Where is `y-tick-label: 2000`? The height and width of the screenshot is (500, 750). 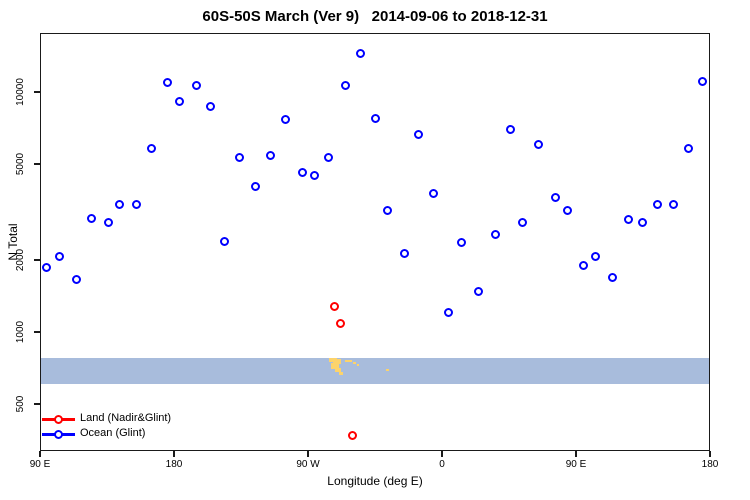
y-tick-label: 2000 is located at coordinates (20, 259).